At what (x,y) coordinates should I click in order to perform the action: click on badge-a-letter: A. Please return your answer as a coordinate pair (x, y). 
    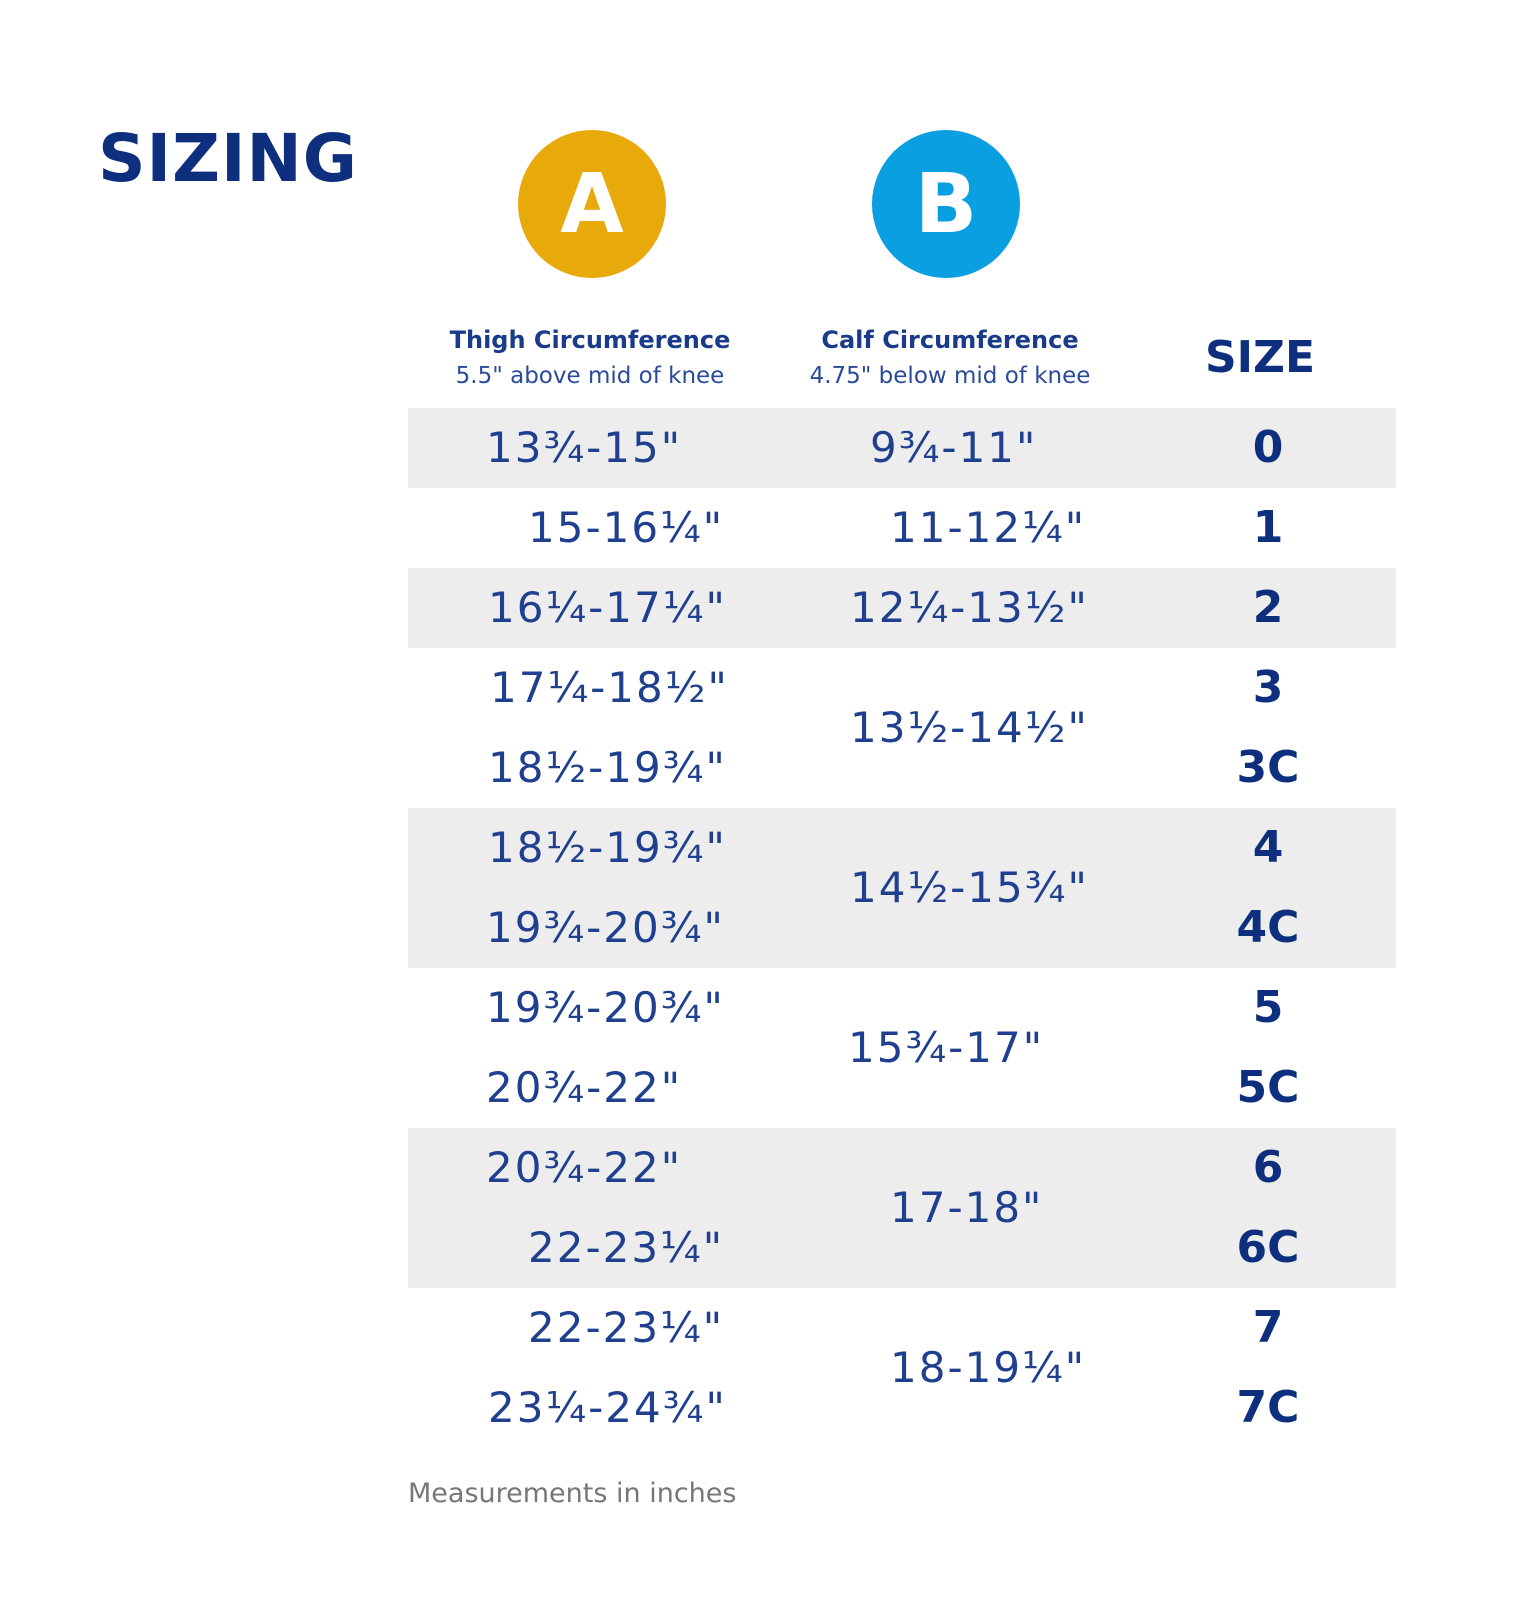
    Looking at the image, I should click on (592, 204).